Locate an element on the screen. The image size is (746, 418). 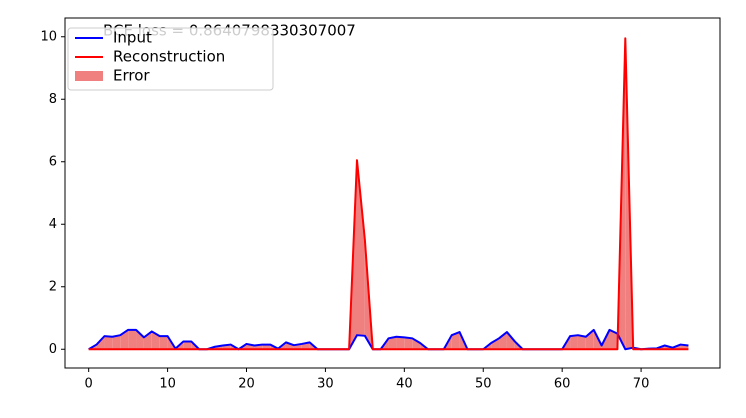
x-tick-label: 0 is located at coordinates (89, 384).